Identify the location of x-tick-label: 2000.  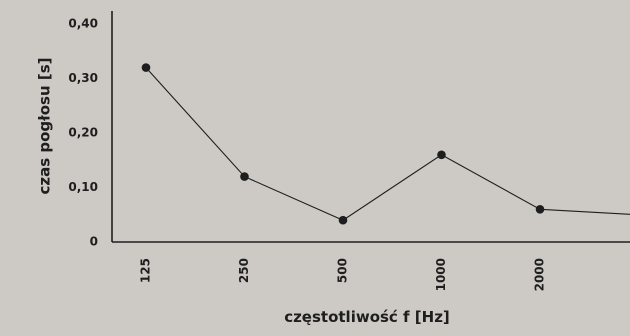
(540, 274).